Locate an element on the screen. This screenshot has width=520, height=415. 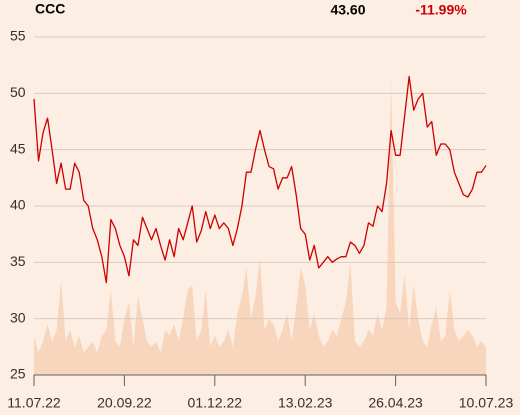
y-tick-label: 40 is located at coordinates (18, 205).